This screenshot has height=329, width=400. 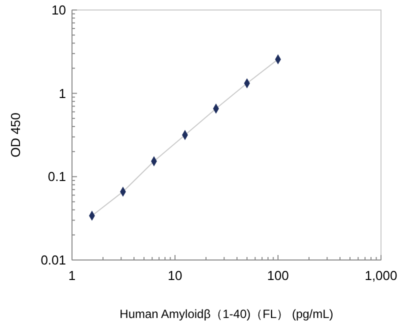 I want to click on x-axis-title: Human Amyloidβ（1-40)（FL） (pg/mL), so click(x=227, y=314).